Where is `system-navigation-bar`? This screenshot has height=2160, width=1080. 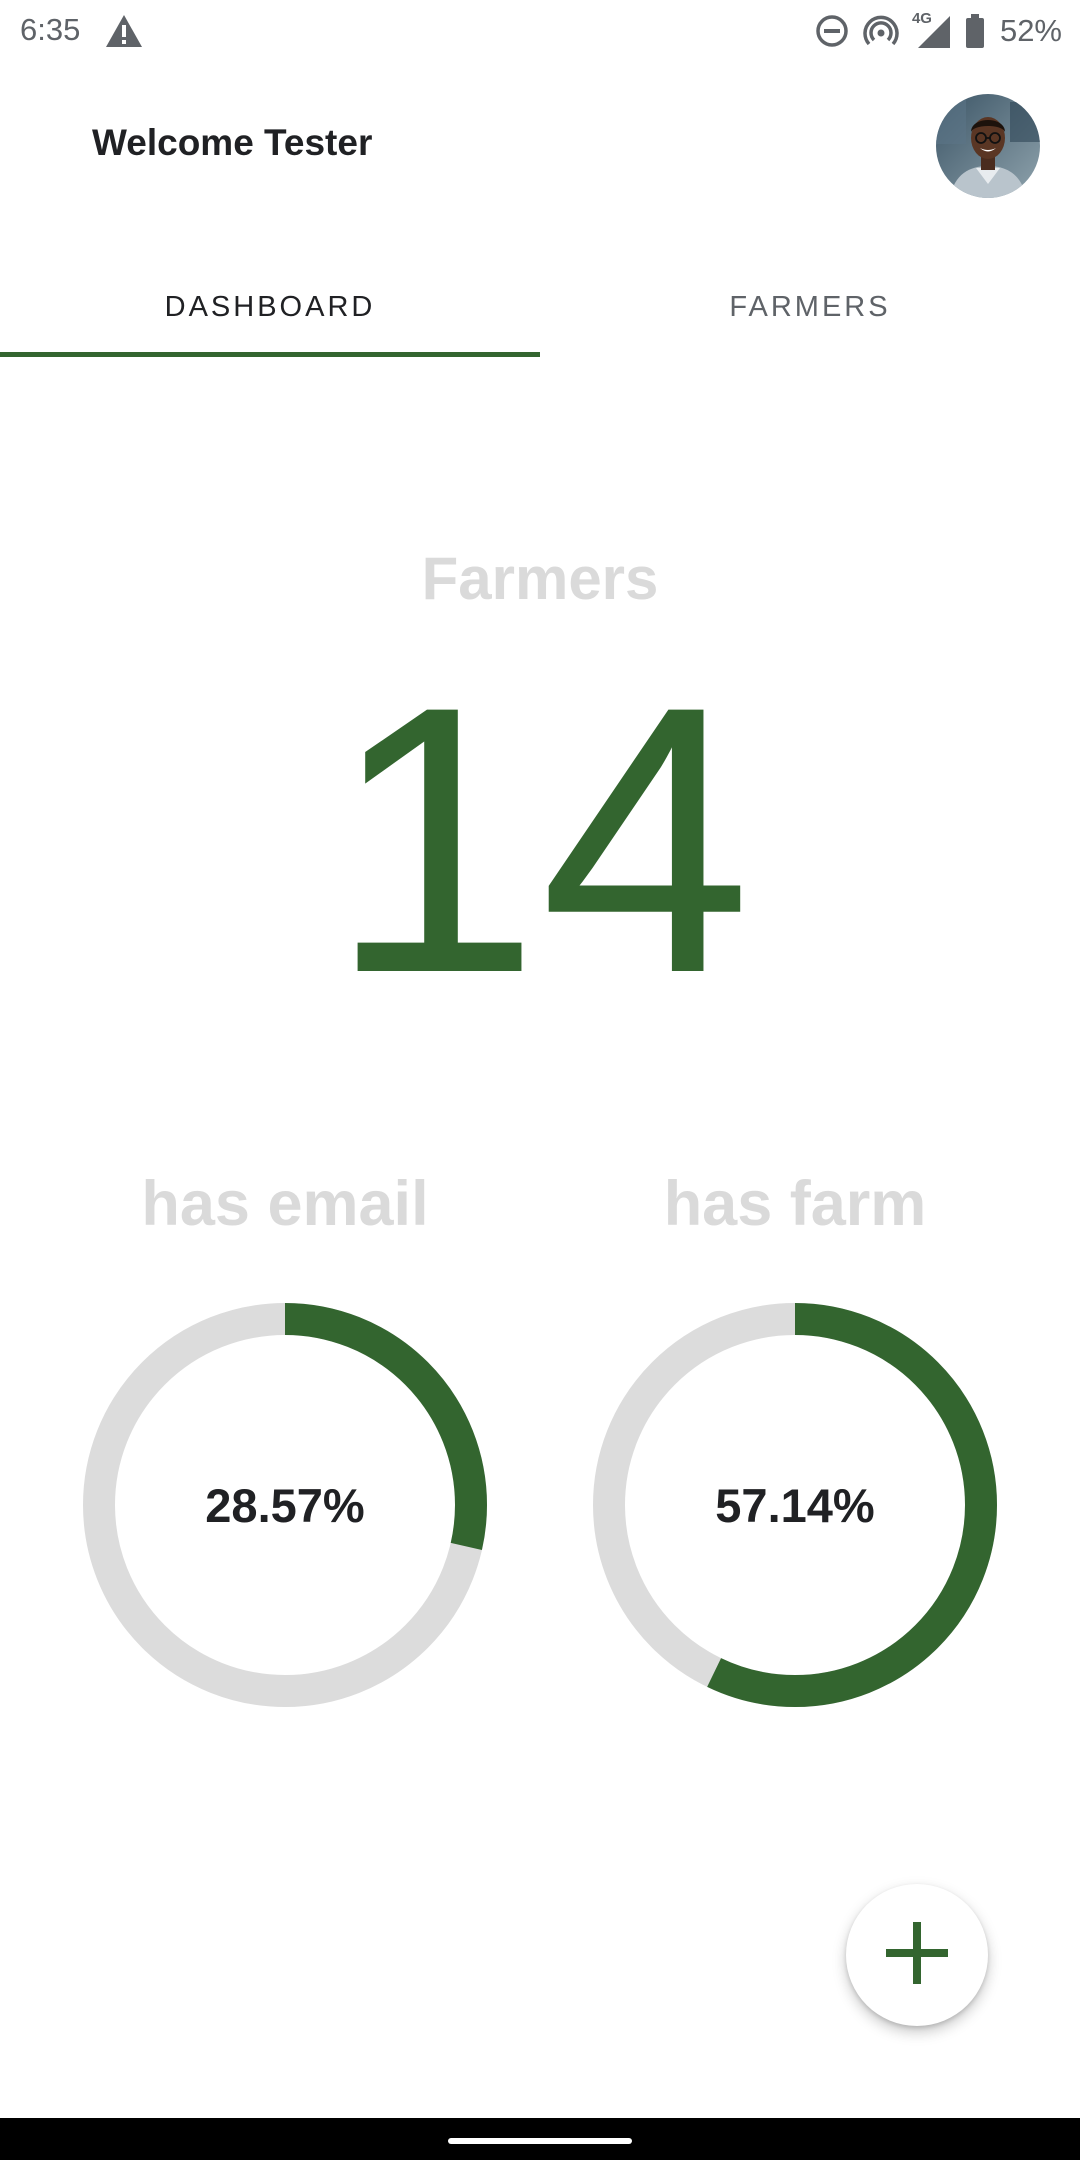
system-navigation-bar is located at coordinates (540, 2139).